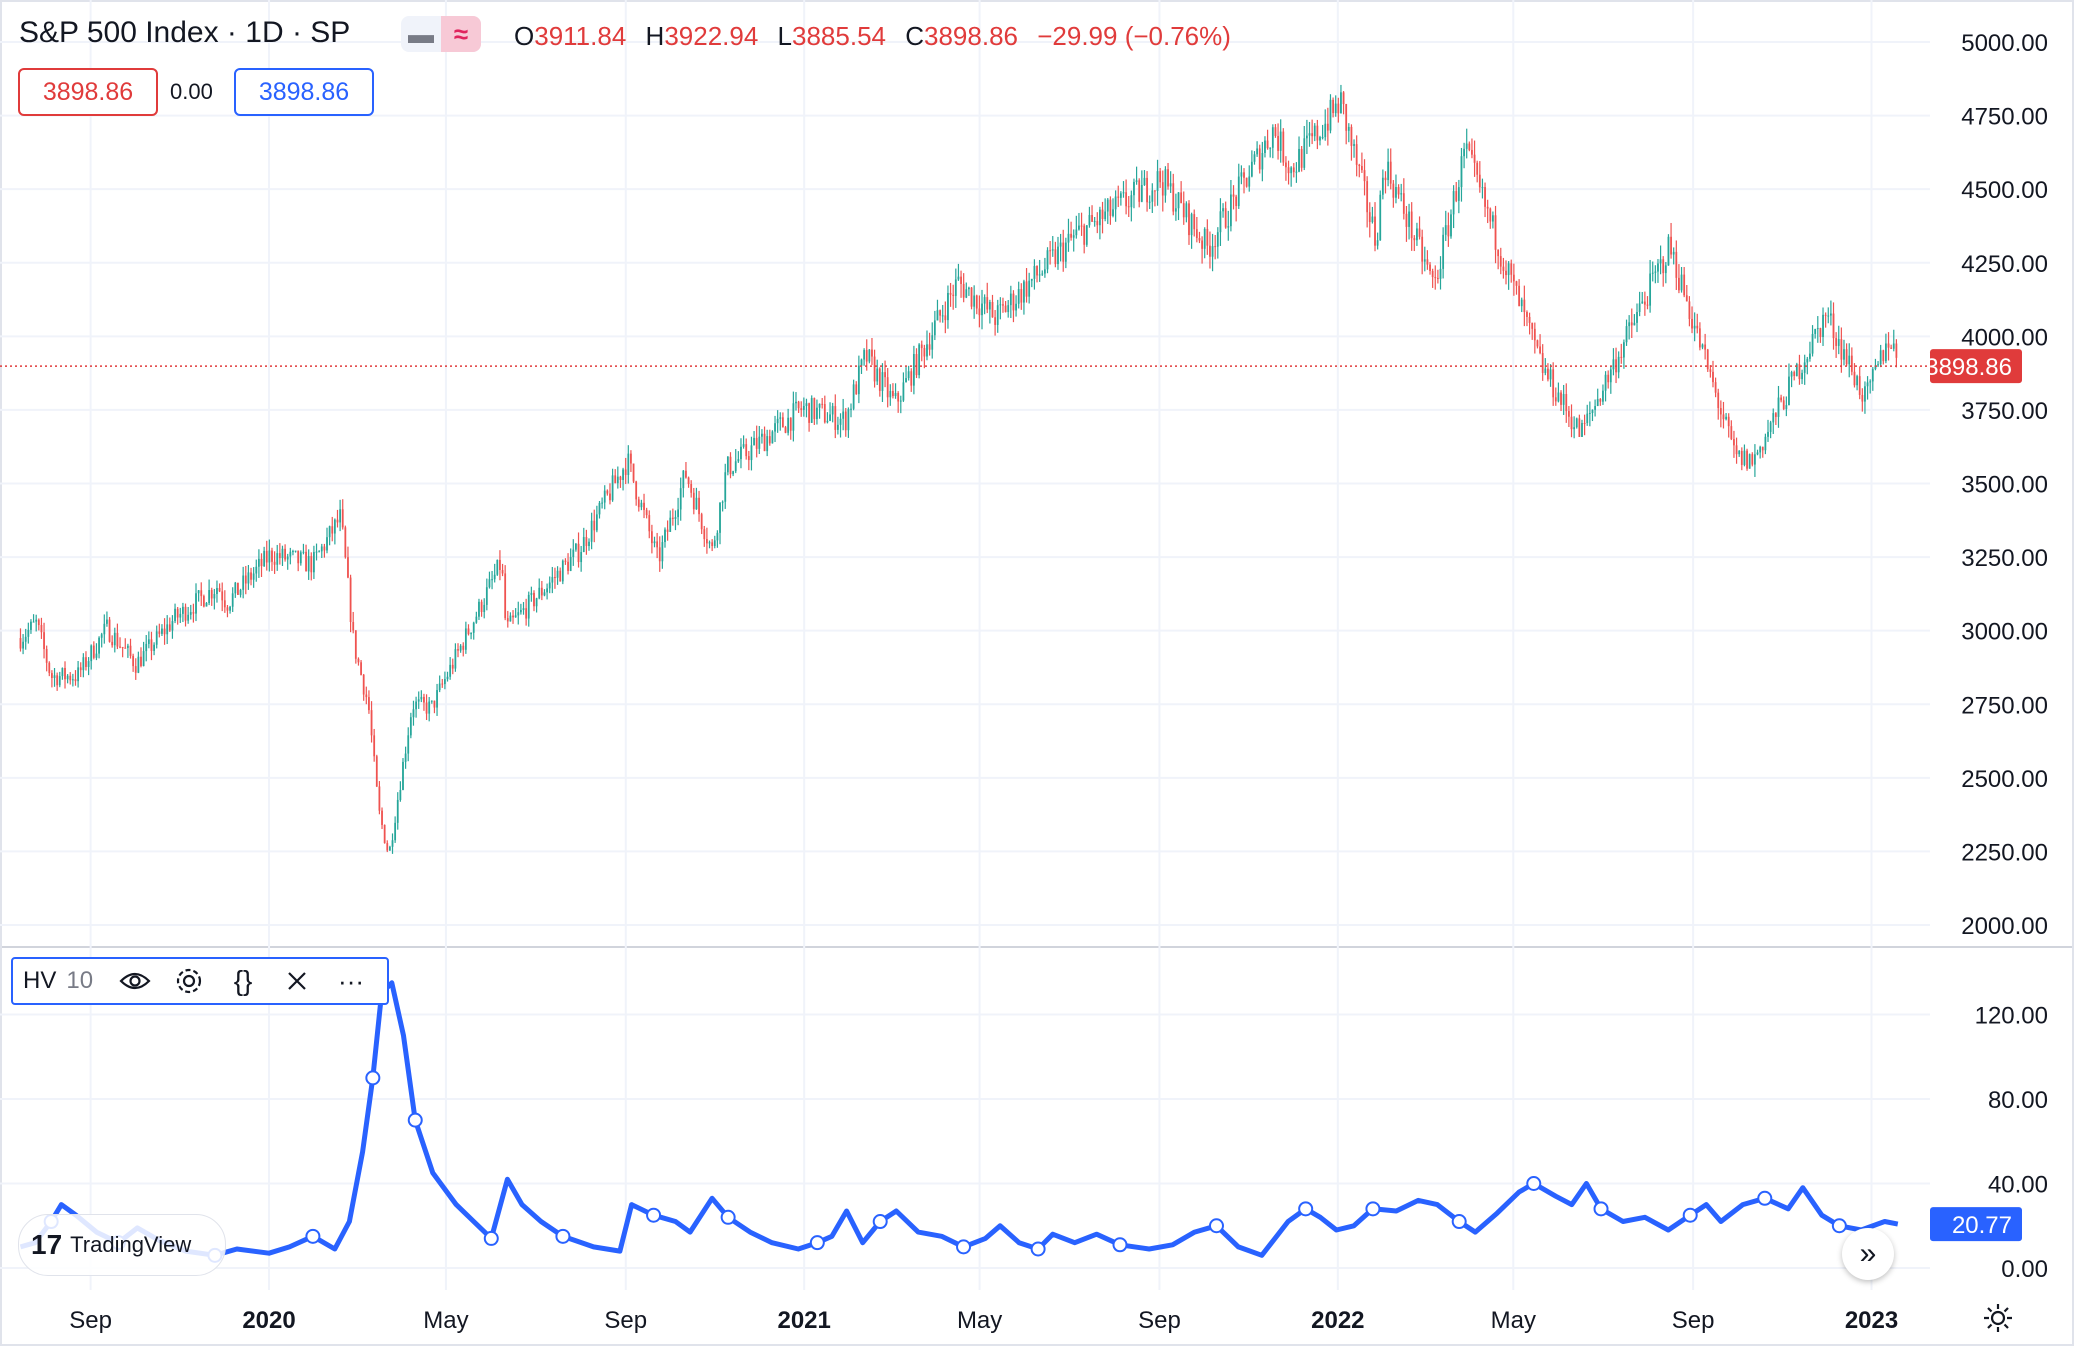  I want to click on tradingview-watermark: 17 TradingView, so click(122, 1245).